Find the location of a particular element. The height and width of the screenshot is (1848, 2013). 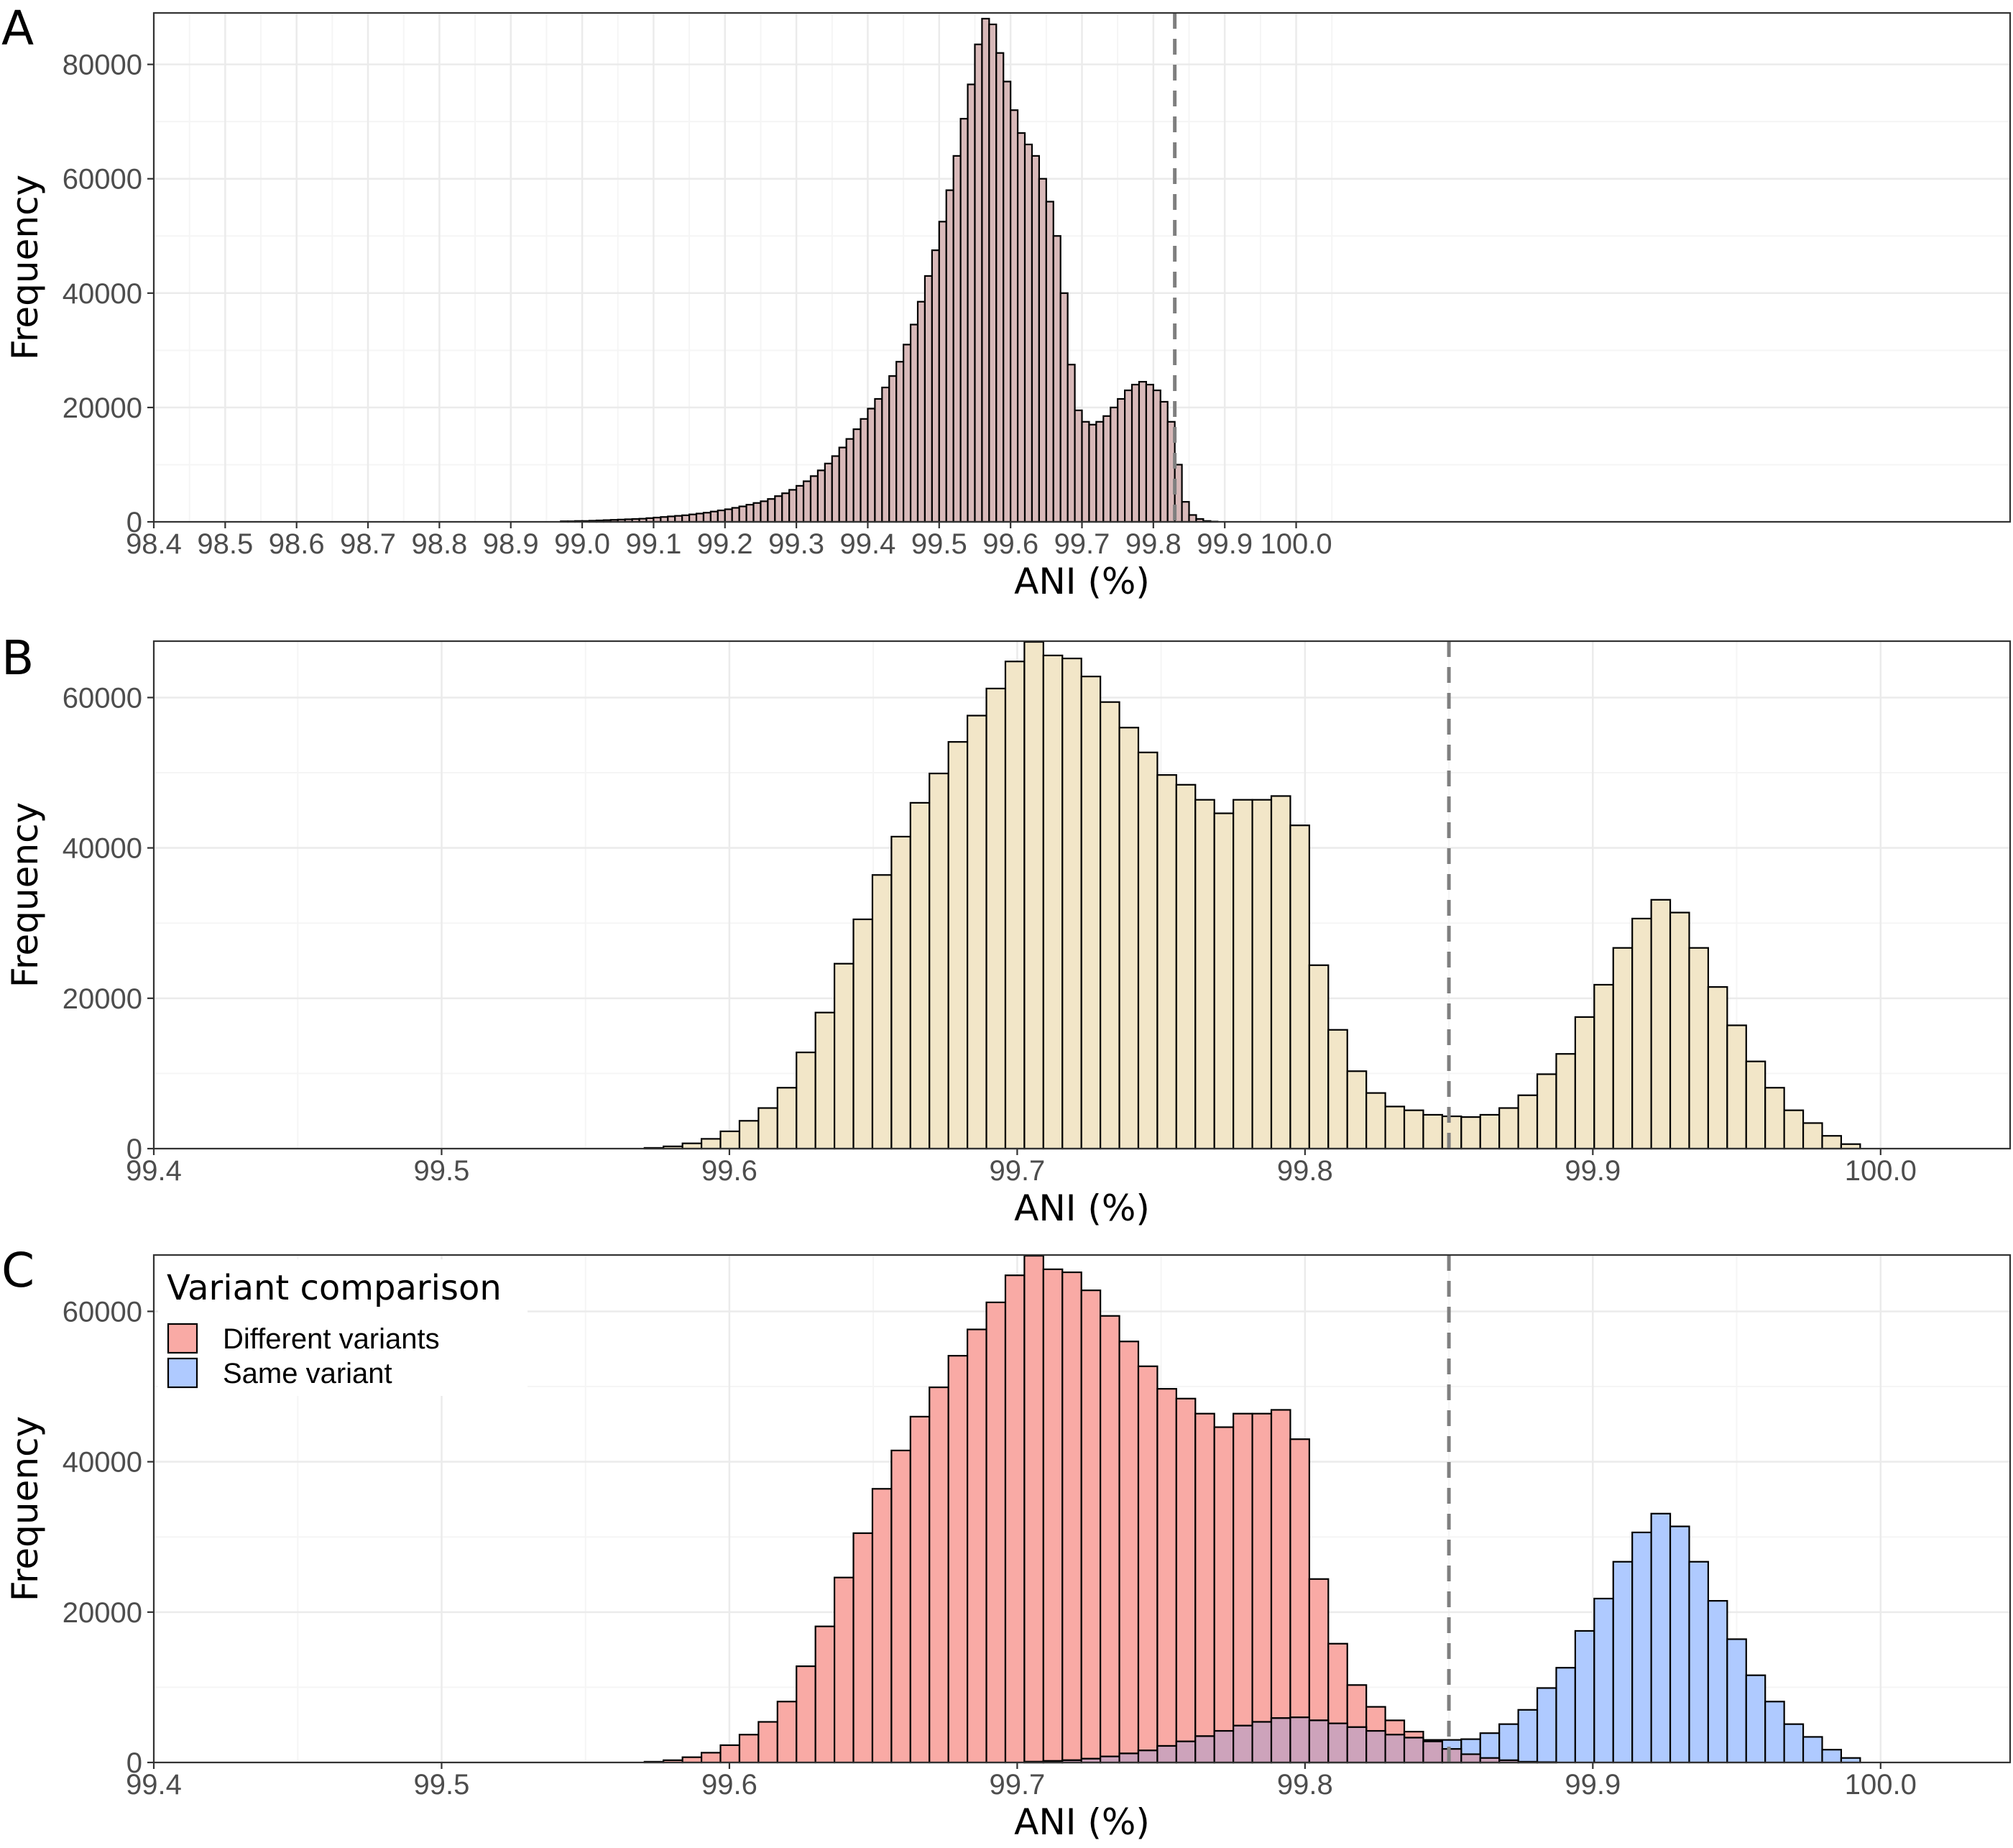

x-tick-label: 99.5 is located at coordinates (442, 1171).